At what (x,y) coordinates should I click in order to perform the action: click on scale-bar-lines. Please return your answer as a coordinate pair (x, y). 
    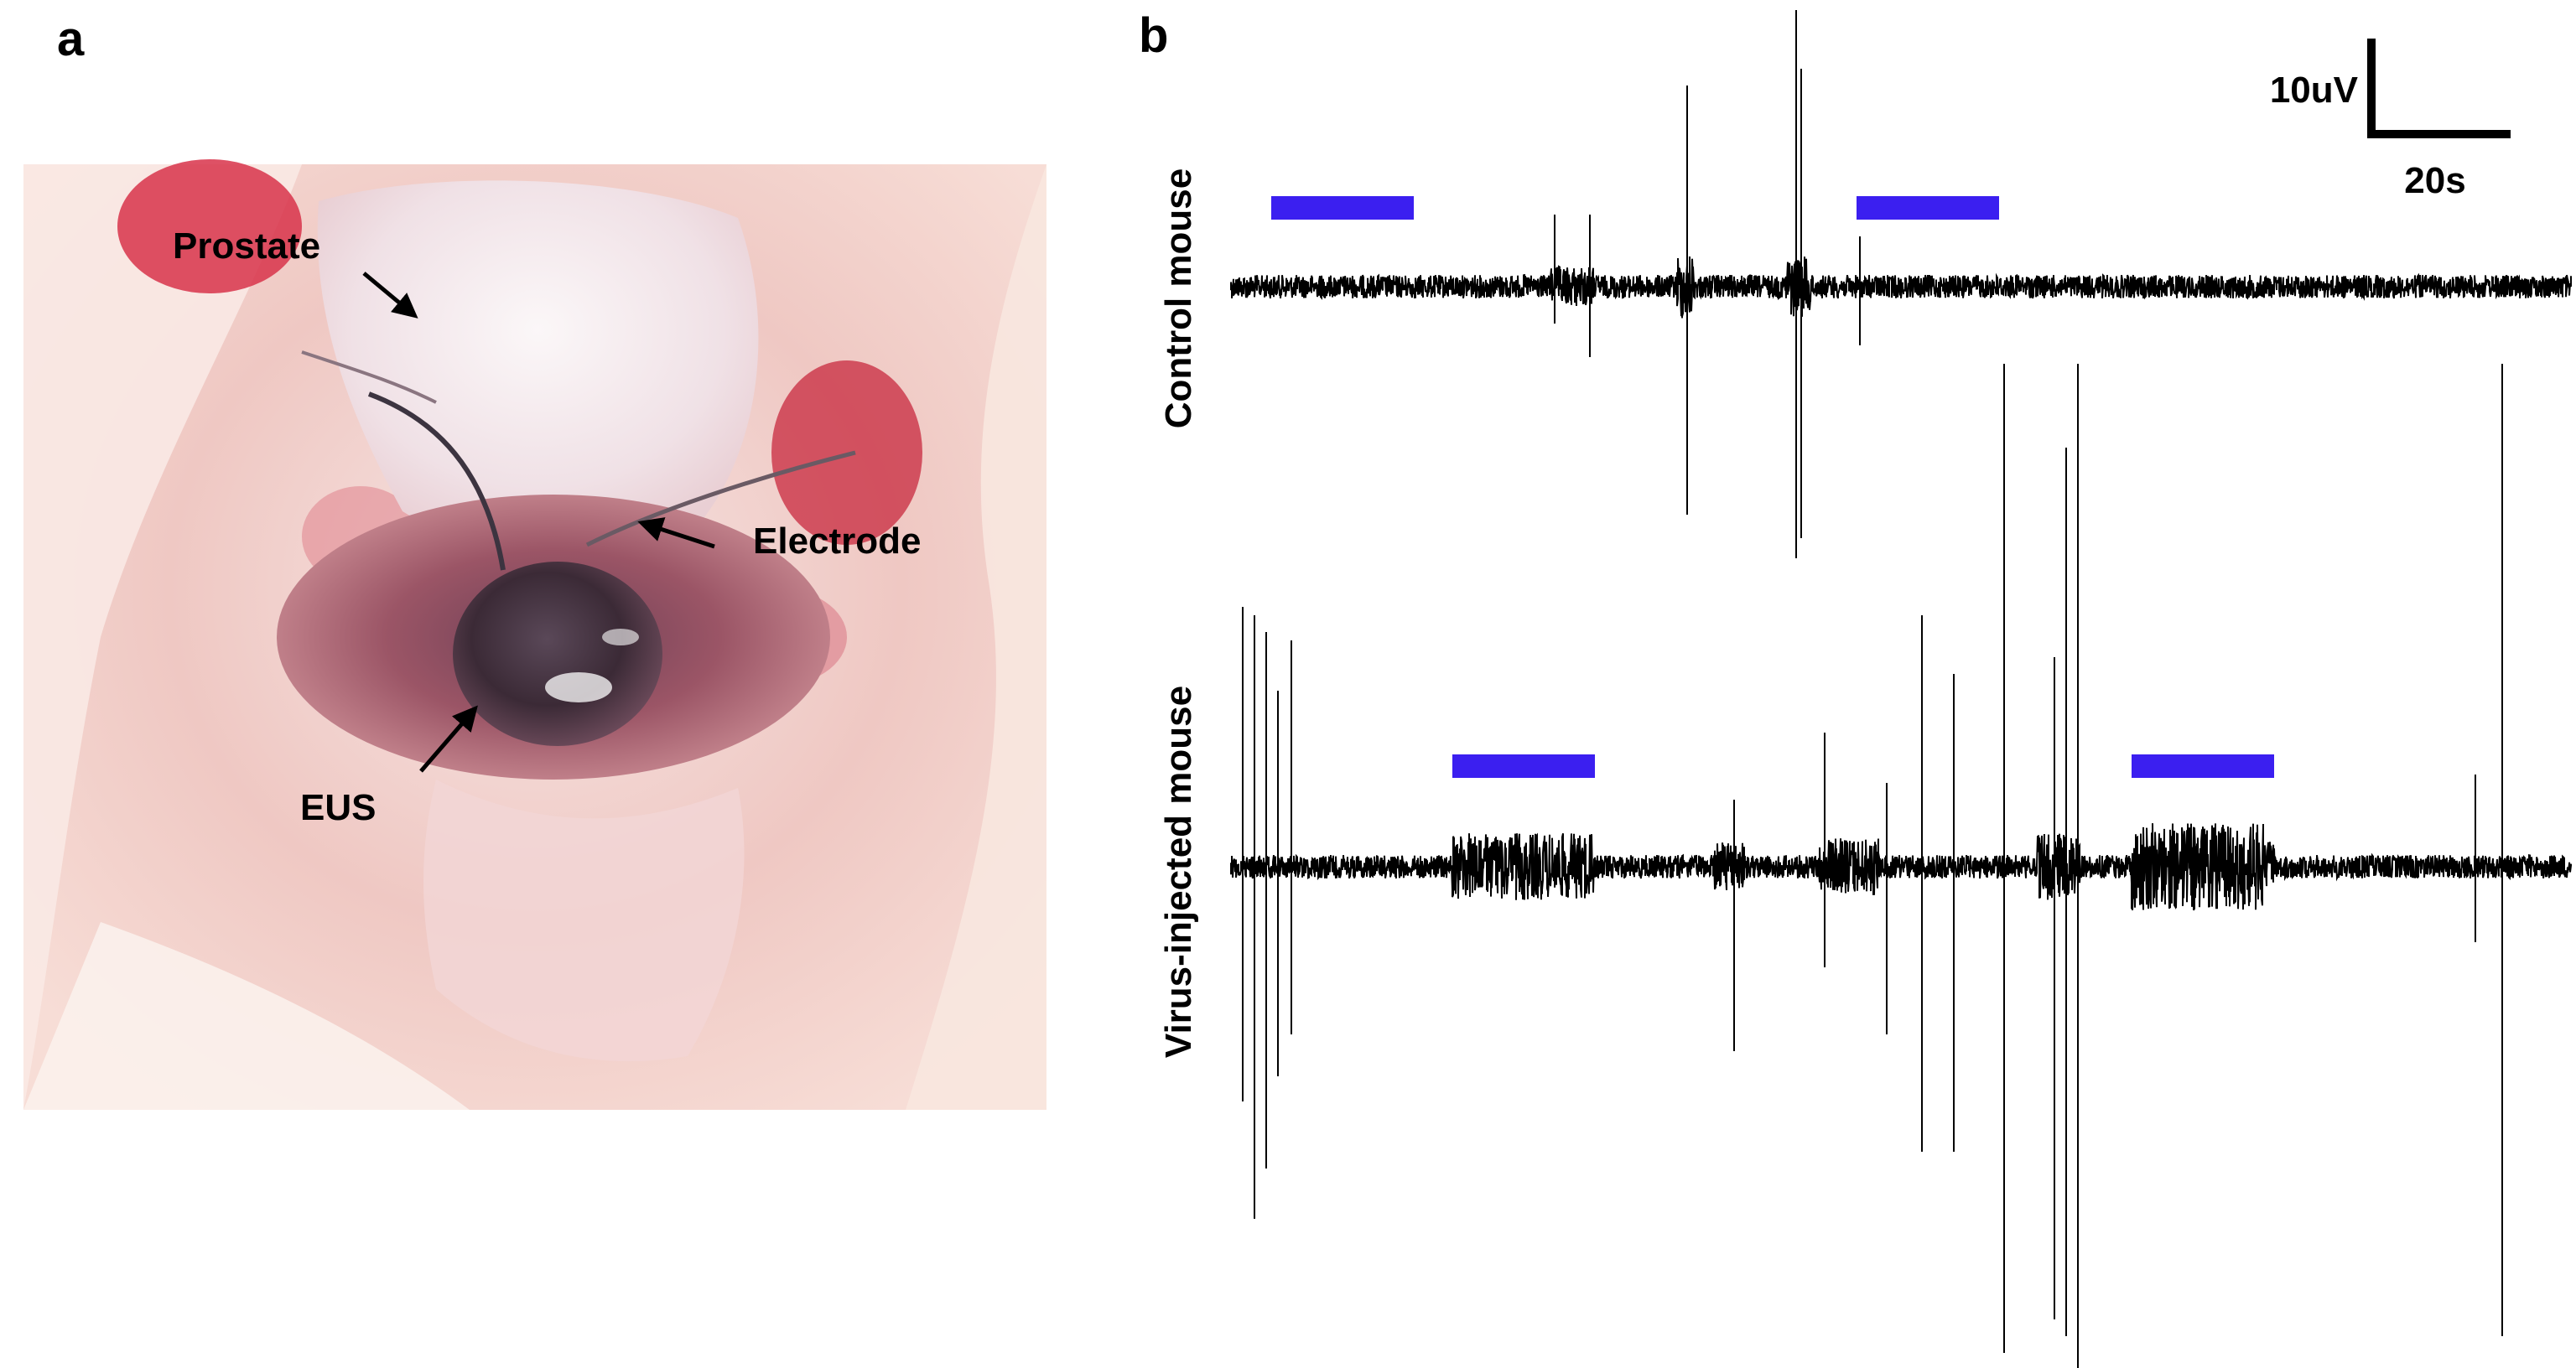
    Looking at the image, I should click on (2439, 88).